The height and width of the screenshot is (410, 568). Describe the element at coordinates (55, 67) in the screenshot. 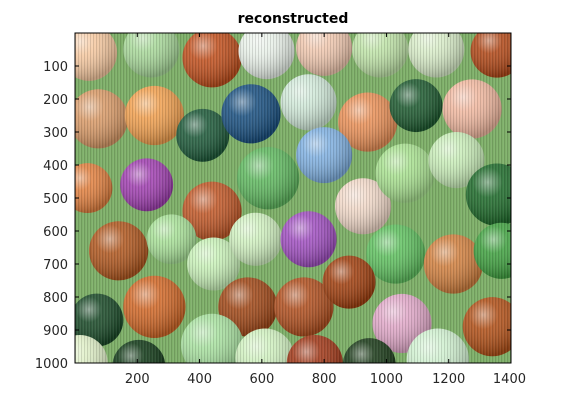

I see `y-tick-label: 100` at that location.